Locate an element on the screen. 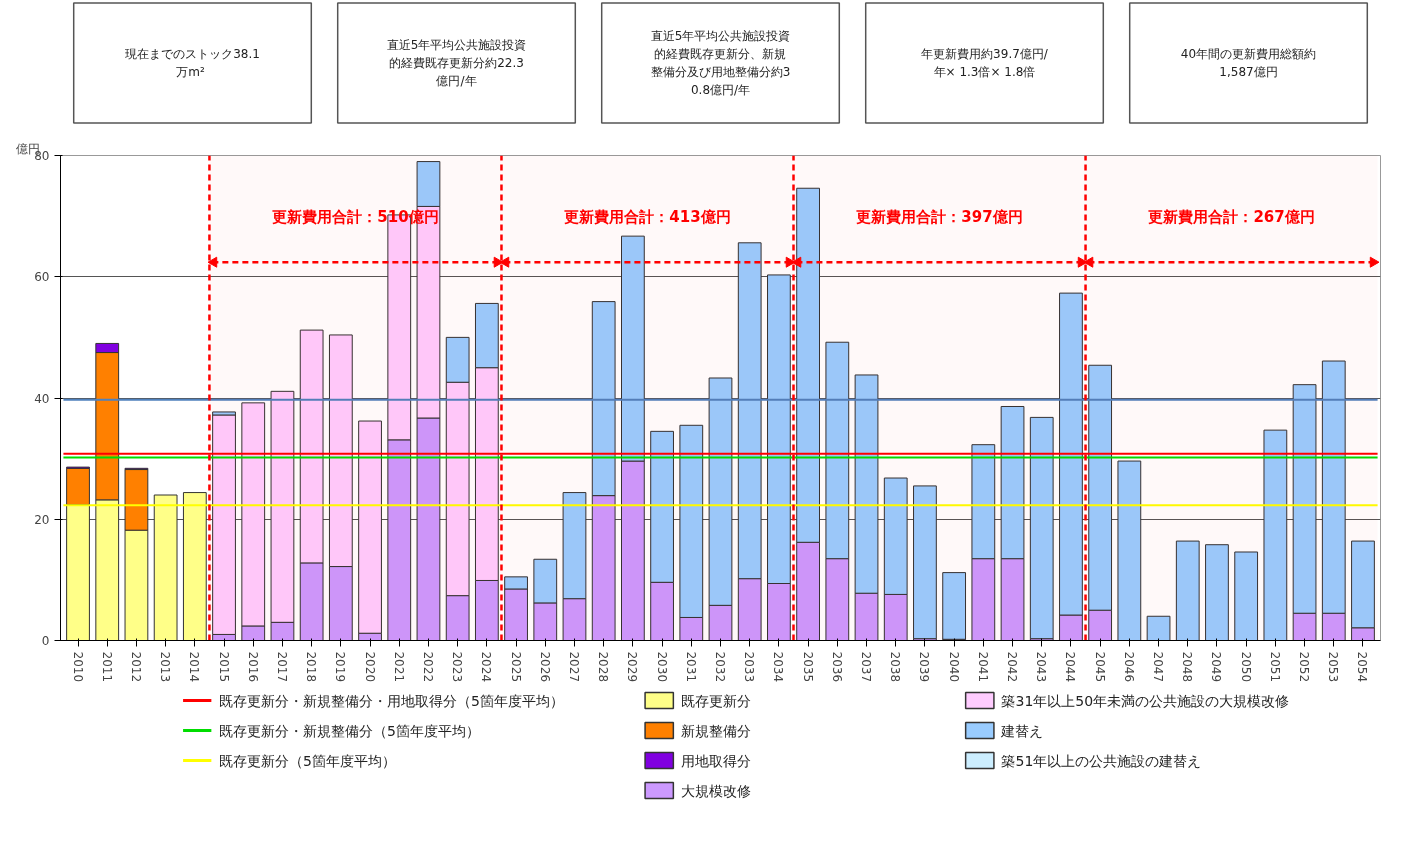 This screenshot has height=846, width=1424. x-tick-label: 2031 is located at coordinates (690, 667).